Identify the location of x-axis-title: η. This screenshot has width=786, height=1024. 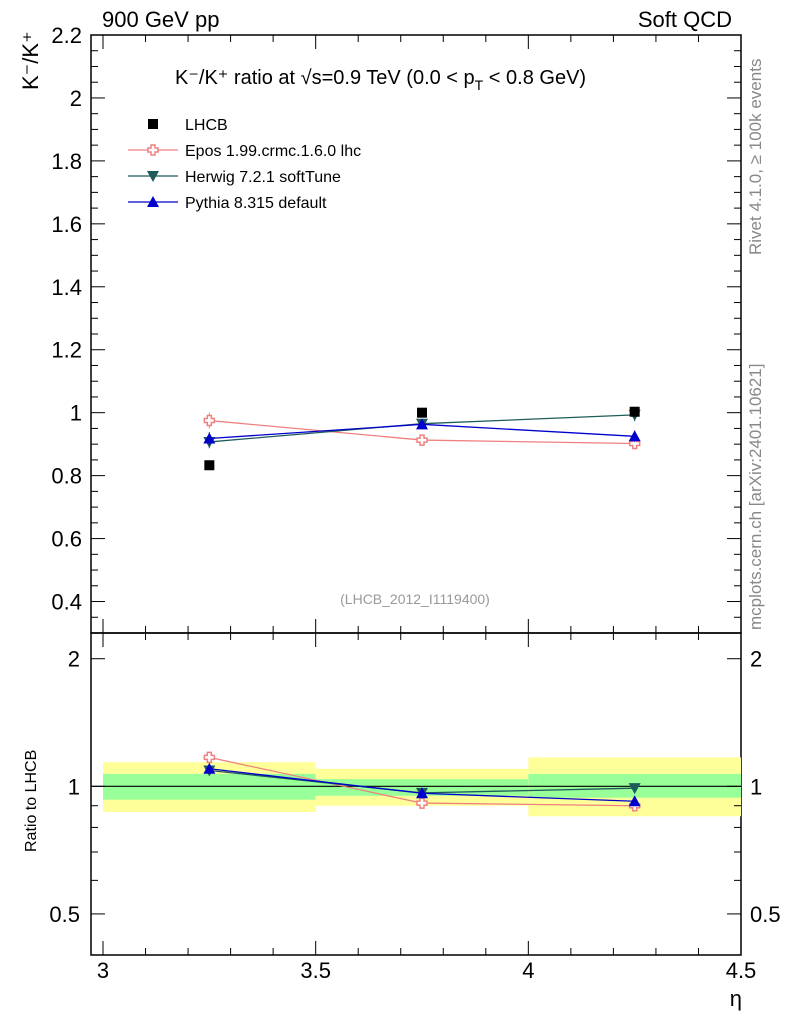
(736, 998).